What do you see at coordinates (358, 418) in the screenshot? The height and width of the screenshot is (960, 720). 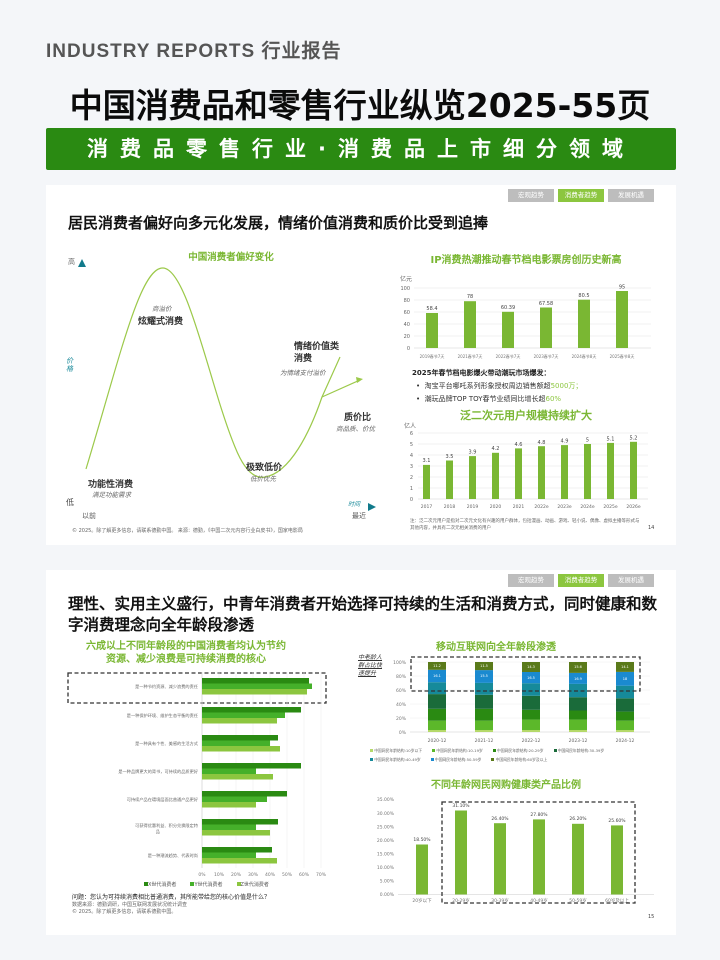 I see `stage-value: 质价比` at bounding box center [358, 418].